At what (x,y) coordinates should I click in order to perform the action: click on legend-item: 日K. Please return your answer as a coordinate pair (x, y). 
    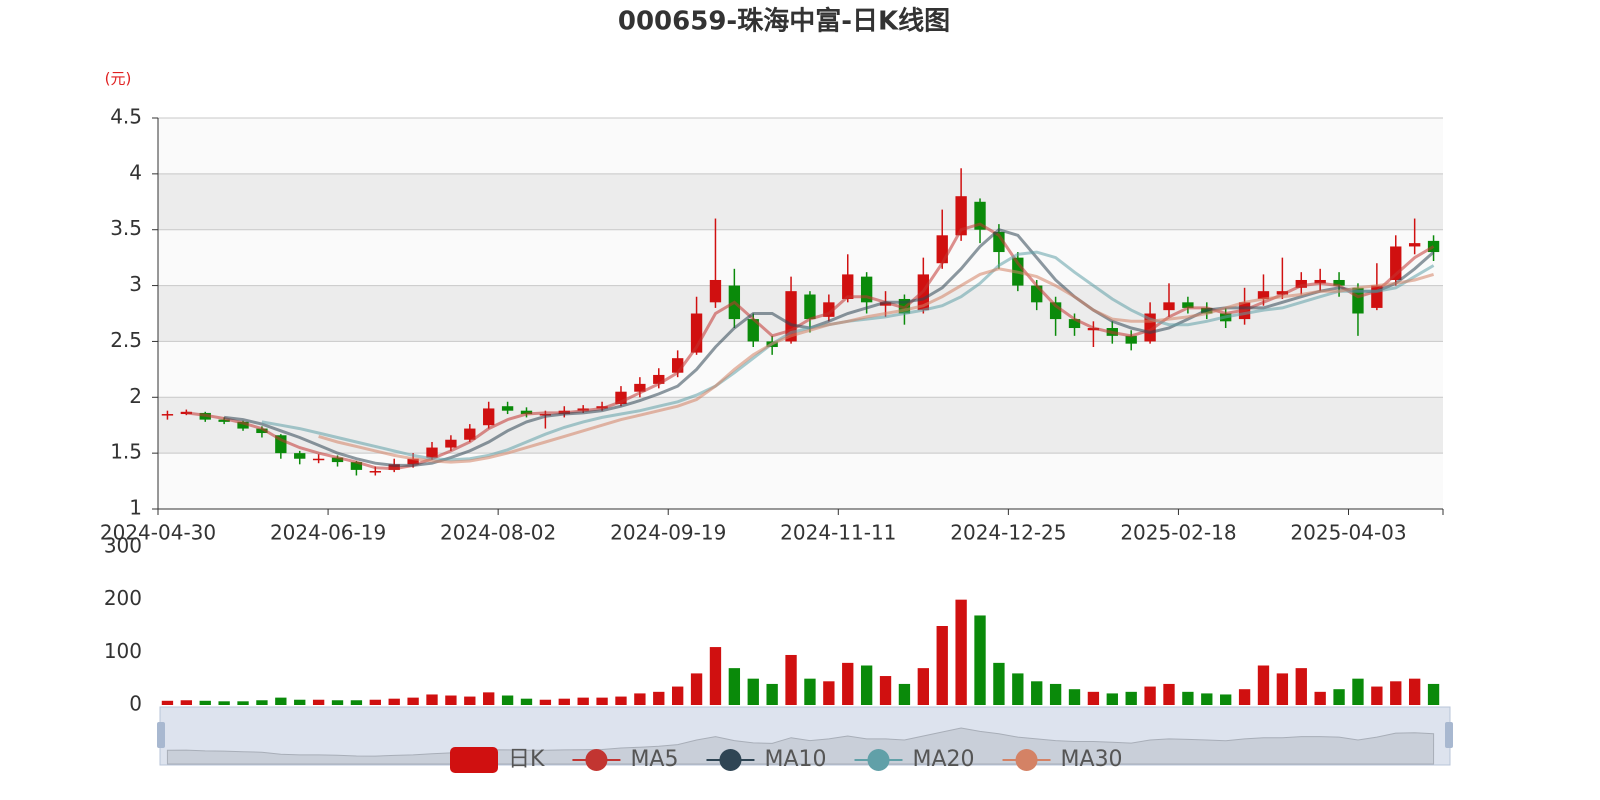
    Looking at the image, I should click on (497, 760).